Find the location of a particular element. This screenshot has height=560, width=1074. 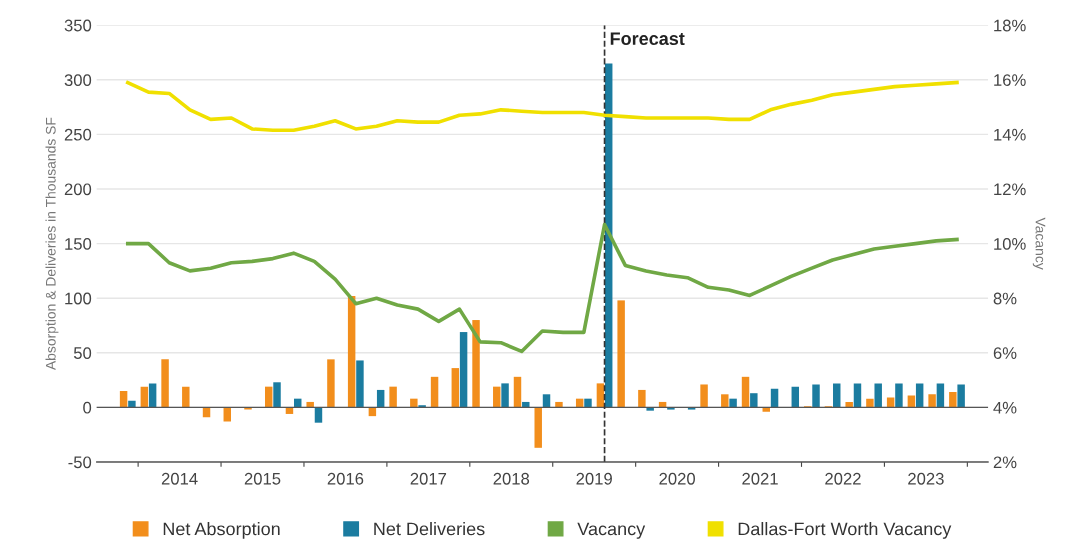

y2-tick-label: 16% is located at coordinates (1010, 80).